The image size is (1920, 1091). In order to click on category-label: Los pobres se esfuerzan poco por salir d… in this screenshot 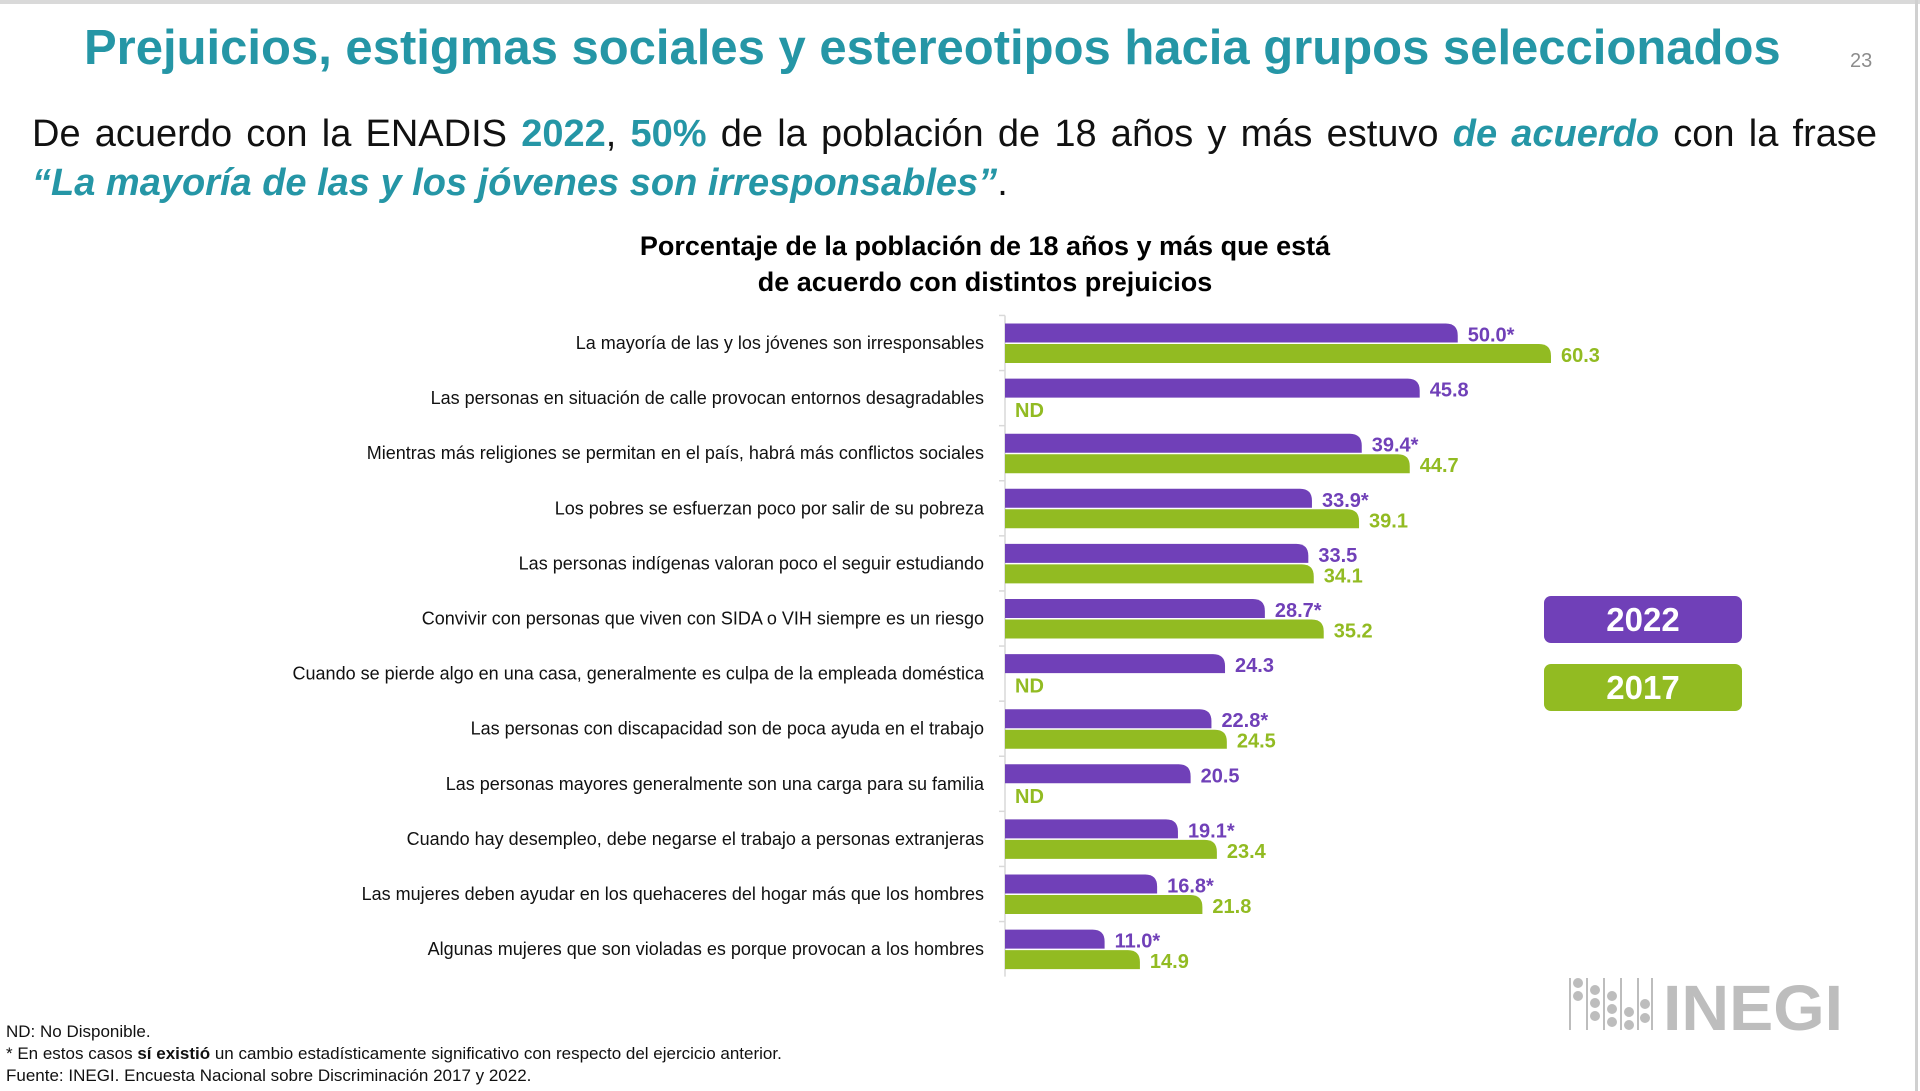, I will do `click(770, 508)`.